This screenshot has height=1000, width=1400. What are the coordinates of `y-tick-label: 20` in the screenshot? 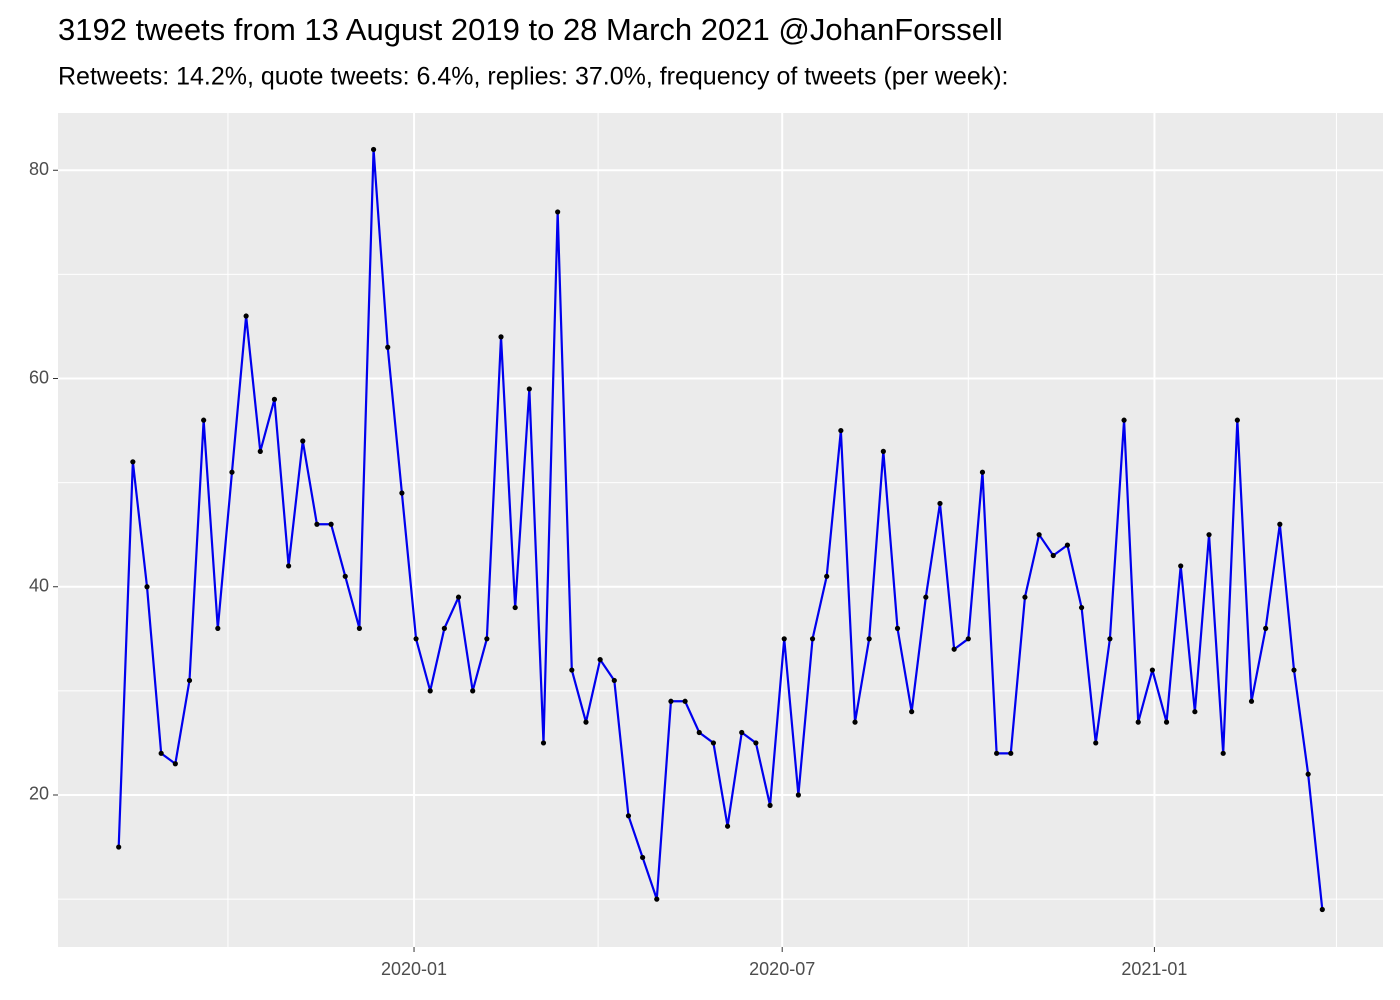 It's located at (39, 794).